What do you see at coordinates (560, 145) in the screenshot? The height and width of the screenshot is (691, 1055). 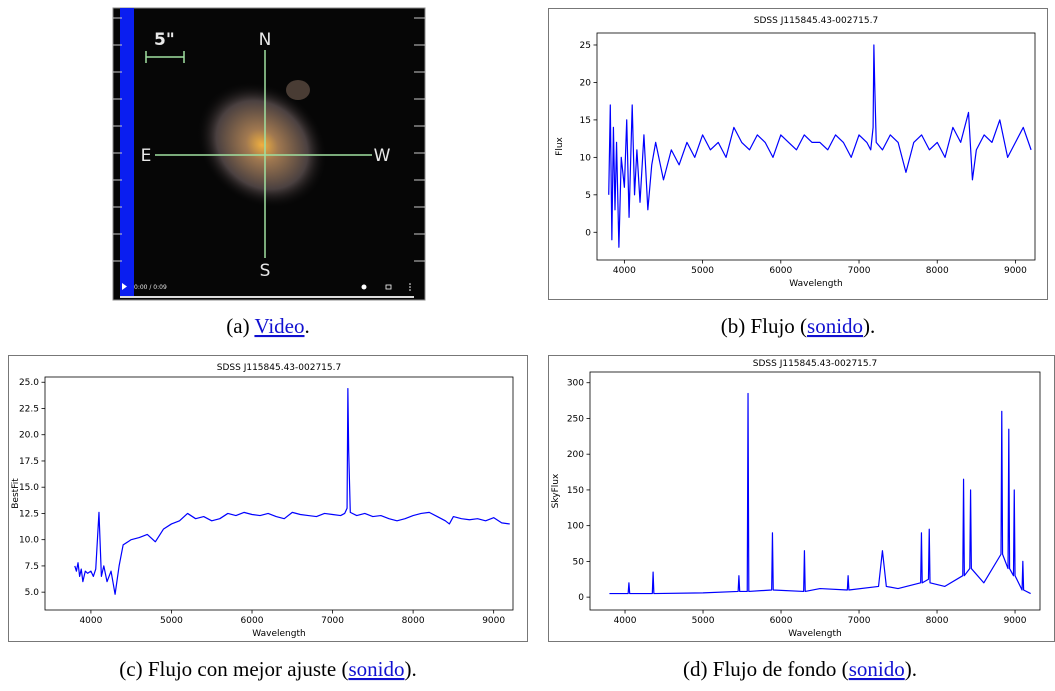 I see `y-axis-label: Flux` at bounding box center [560, 145].